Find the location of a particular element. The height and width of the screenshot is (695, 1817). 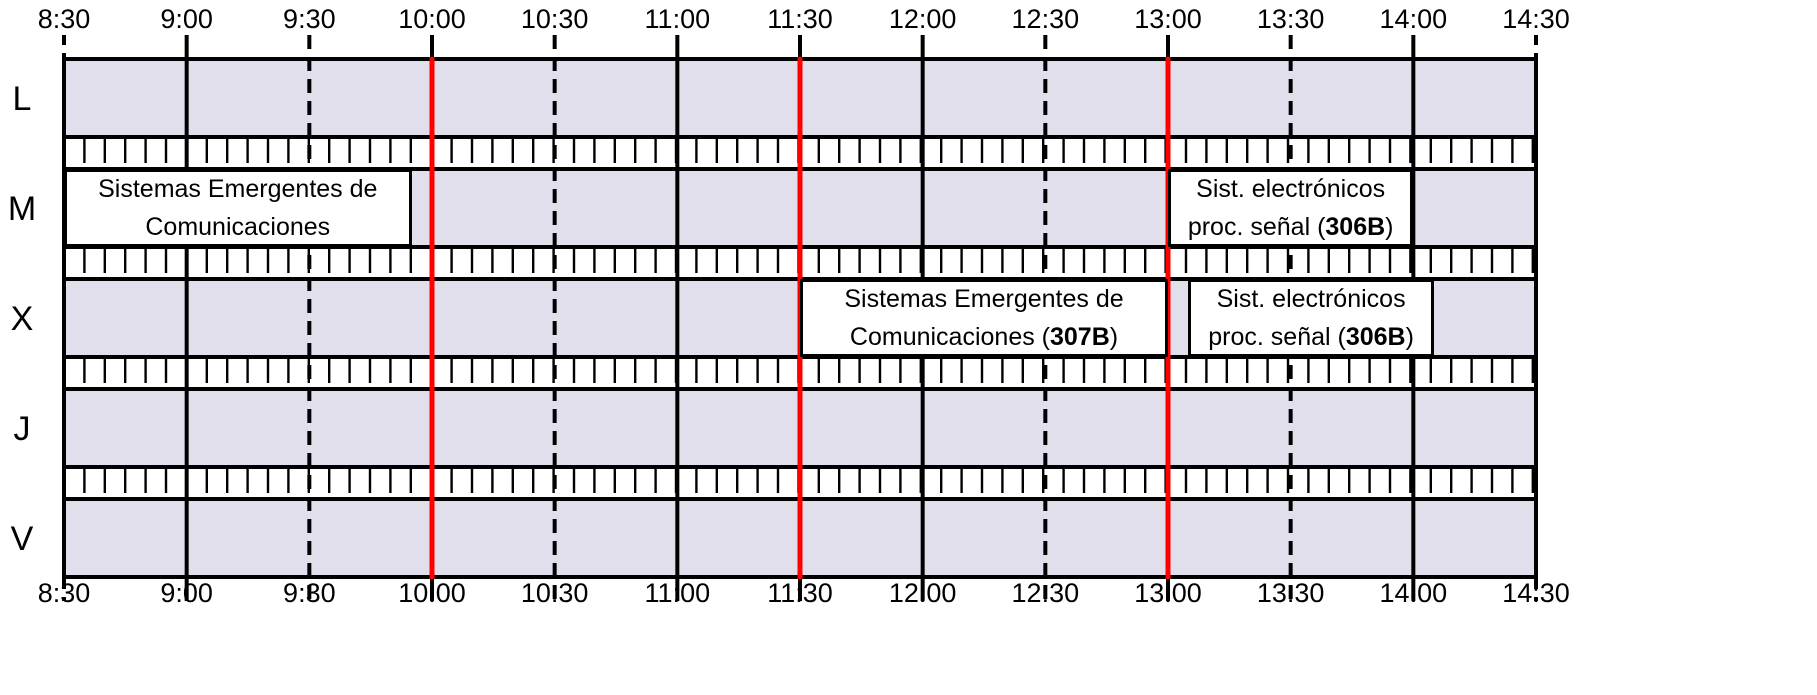

class-text: Comunicaciones is located at coordinates (238, 227).